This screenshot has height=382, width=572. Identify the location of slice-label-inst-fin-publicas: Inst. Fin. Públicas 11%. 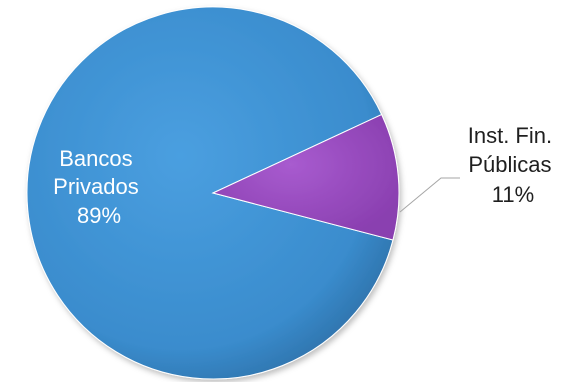
(513, 165).